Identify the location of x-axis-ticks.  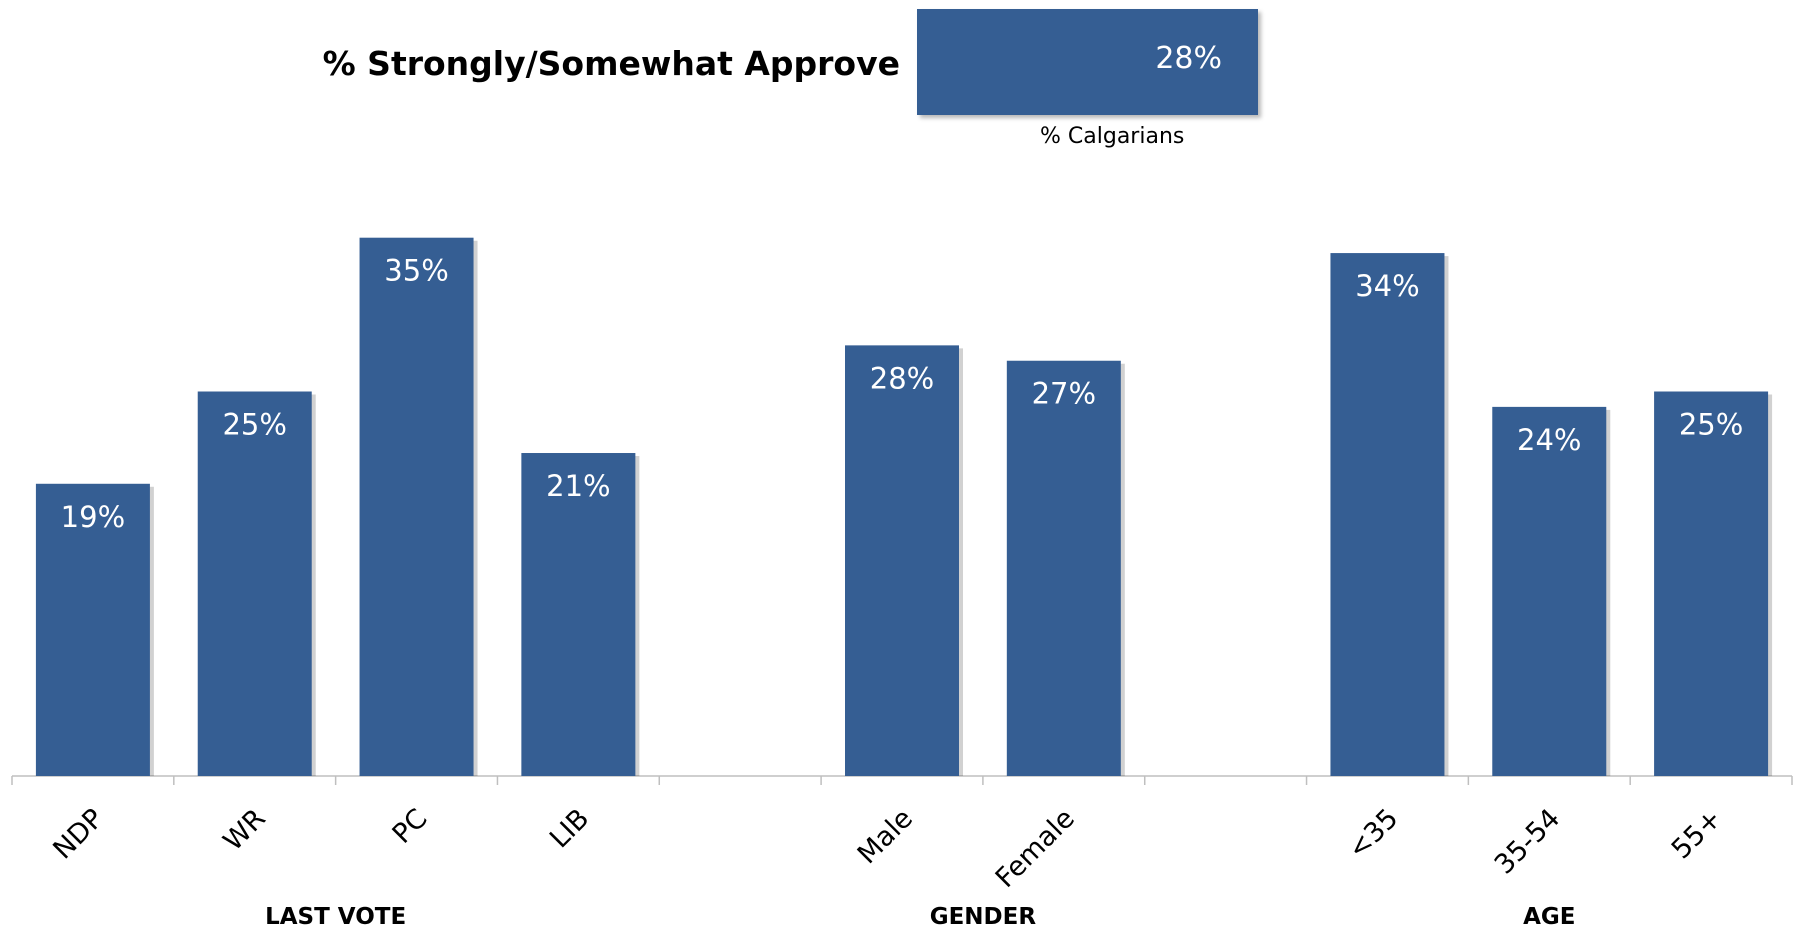
(902, 780).